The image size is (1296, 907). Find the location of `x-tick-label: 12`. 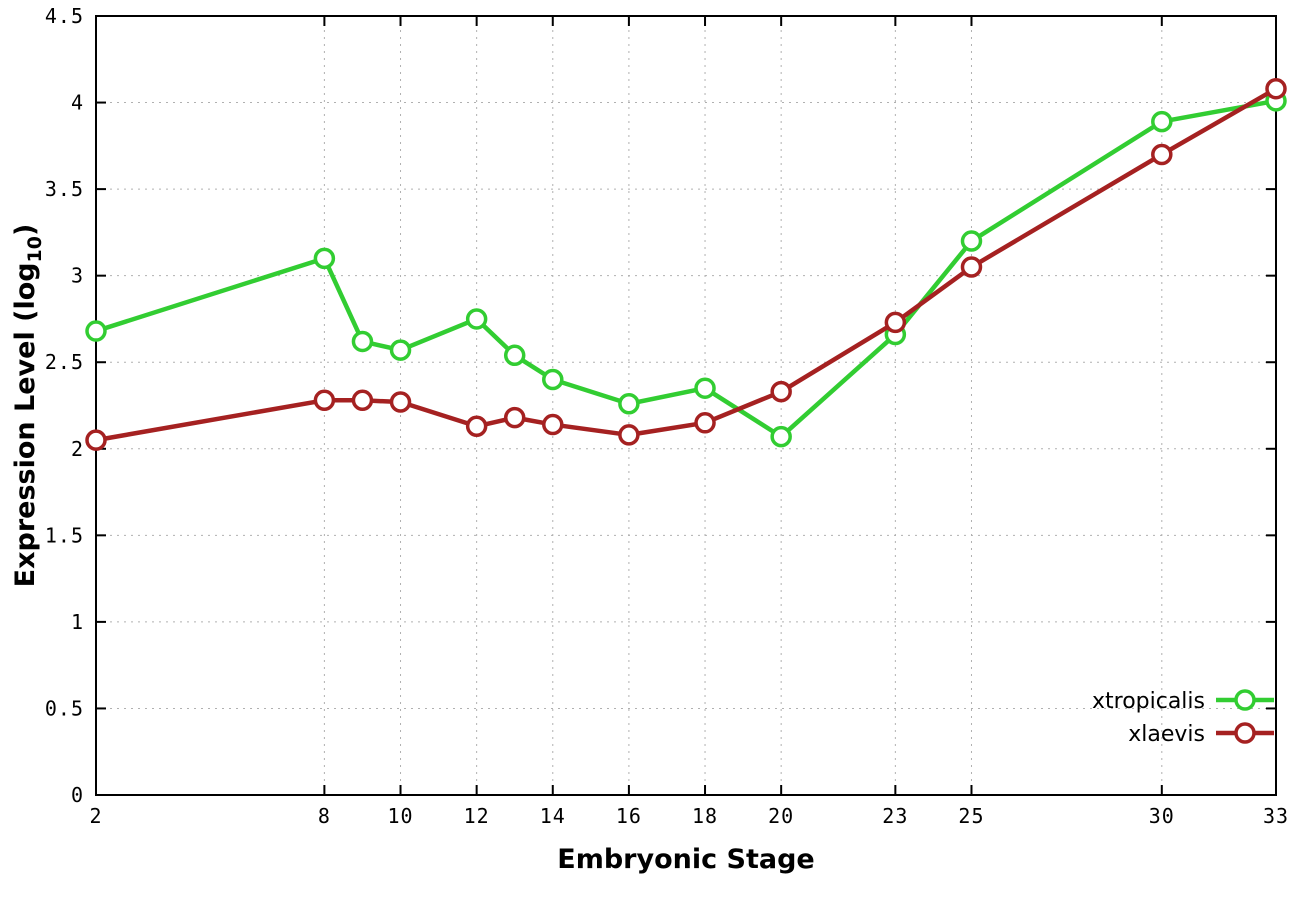

x-tick-label: 12 is located at coordinates (477, 816).